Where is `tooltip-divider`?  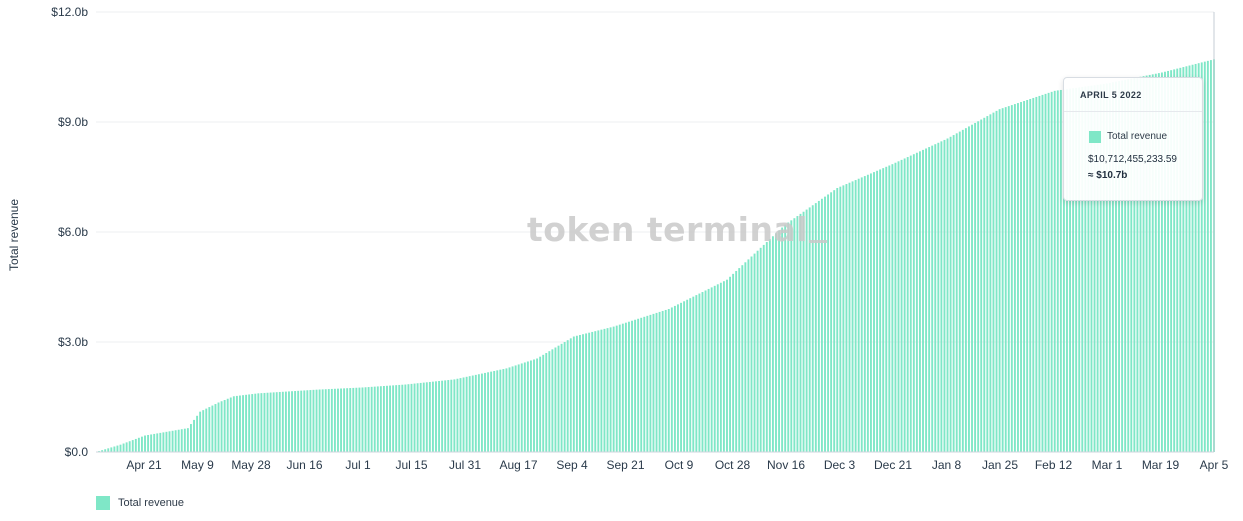 tooltip-divider is located at coordinates (1133, 111).